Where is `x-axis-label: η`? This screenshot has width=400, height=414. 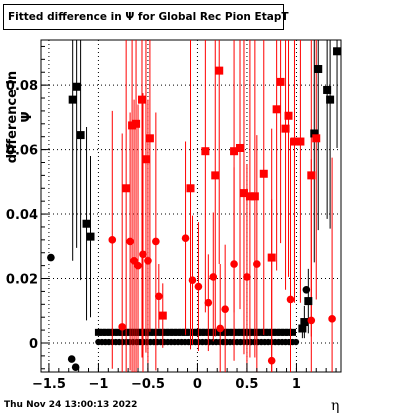
x-axis-label: η is located at coordinates (335, 406).